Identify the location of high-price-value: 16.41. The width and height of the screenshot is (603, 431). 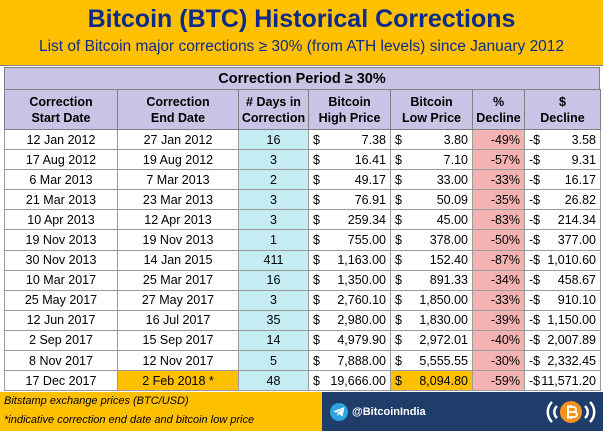
(370, 159).